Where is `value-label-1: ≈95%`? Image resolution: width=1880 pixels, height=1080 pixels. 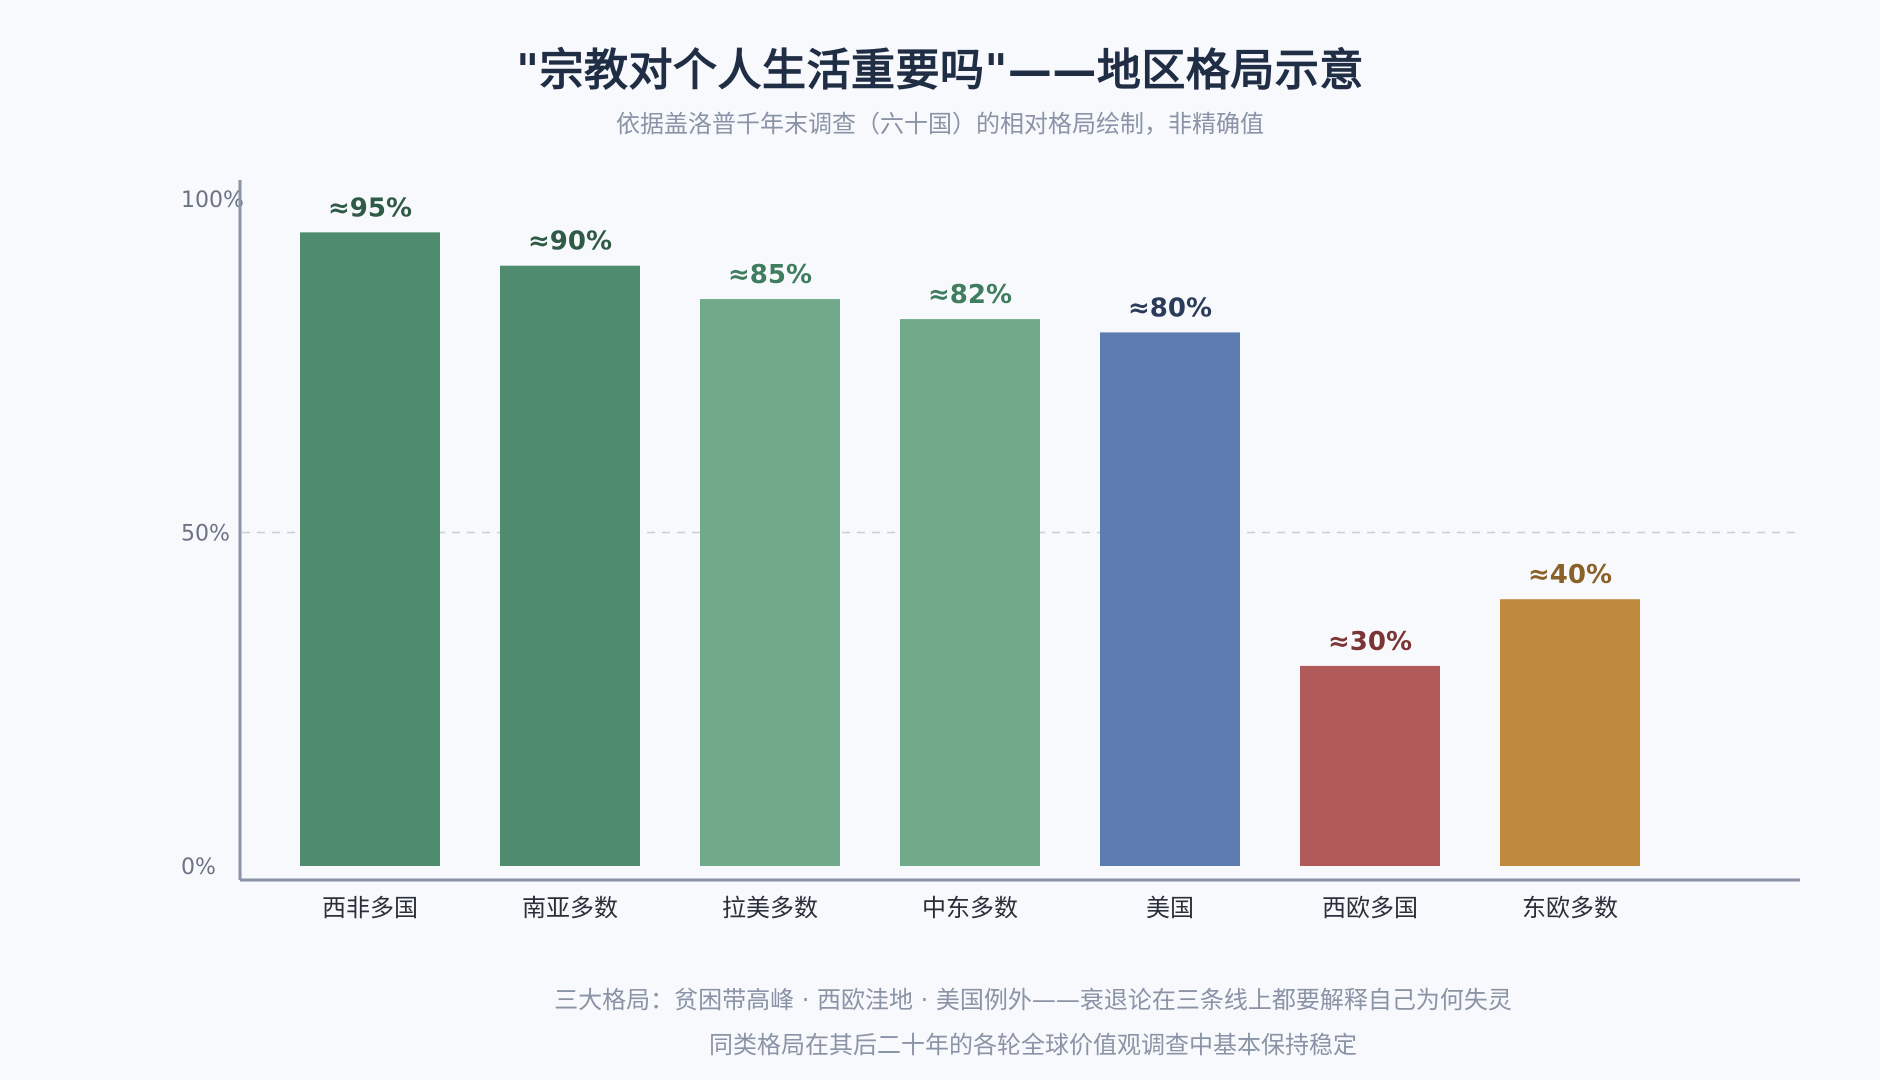 value-label-1: ≈95% is located at coordinates (370, 208).